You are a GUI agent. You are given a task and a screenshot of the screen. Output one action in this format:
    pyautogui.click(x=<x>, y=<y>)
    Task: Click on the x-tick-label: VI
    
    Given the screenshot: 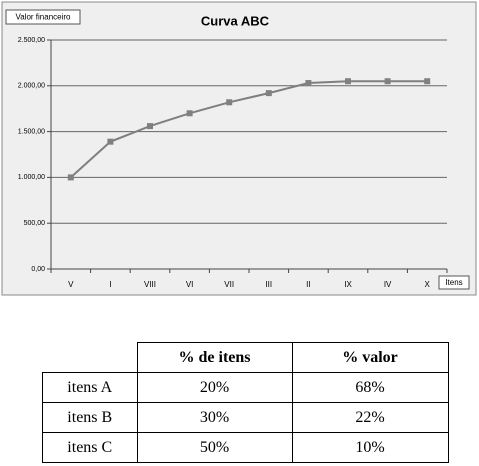 What is the action you would take?
    pyautogui.click(x=190, y=284)
    